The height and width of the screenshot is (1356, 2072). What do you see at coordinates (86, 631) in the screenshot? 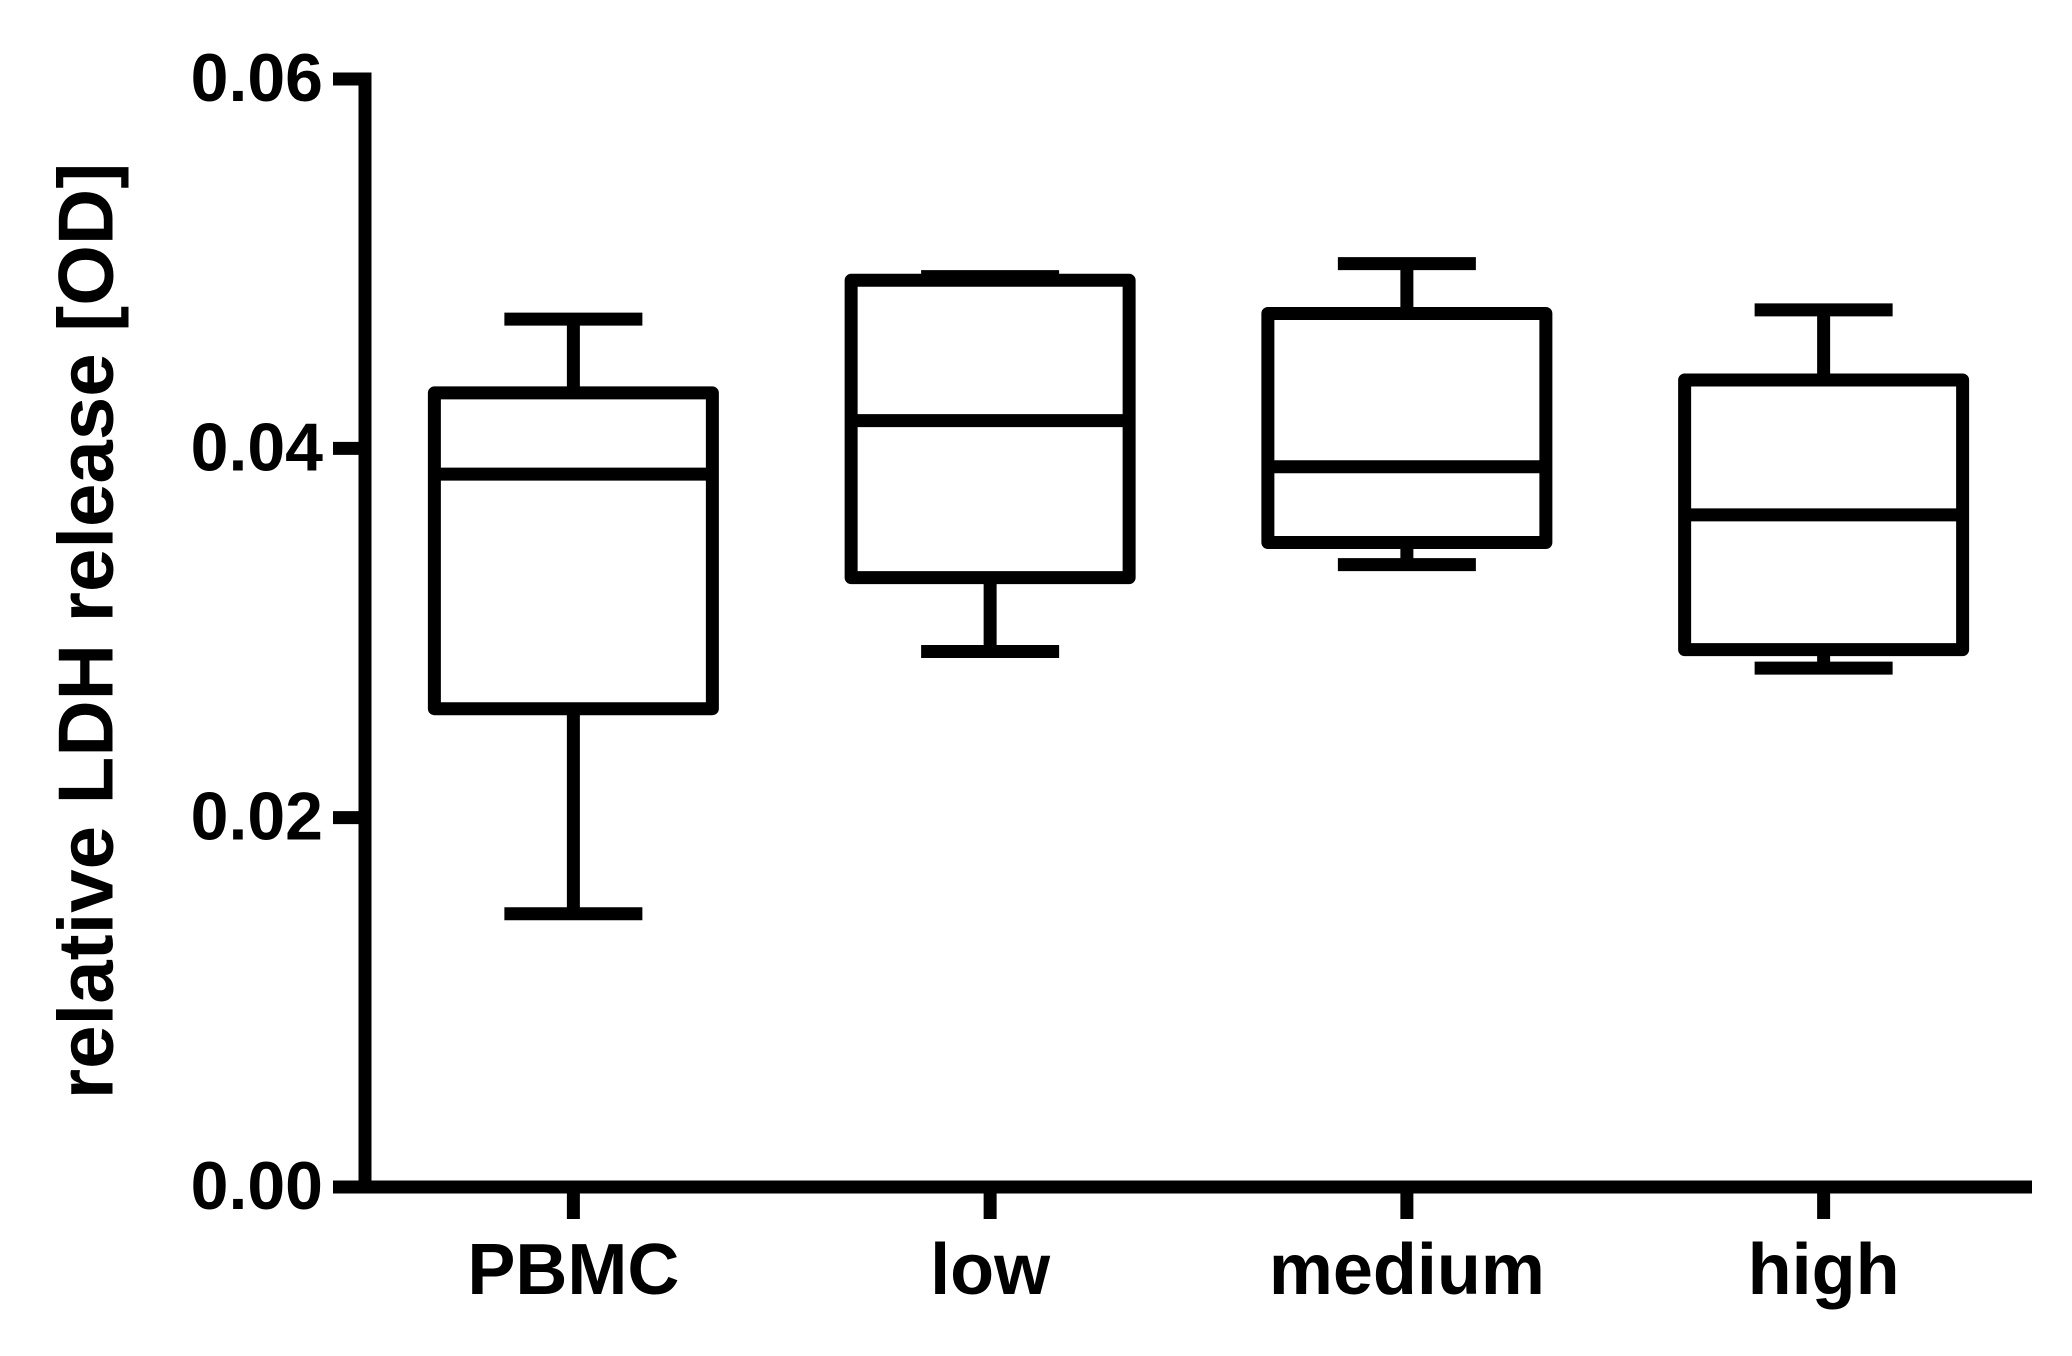
I see `y-axis-title: relative LDH release [OD]` at bounding box center [86, 631].